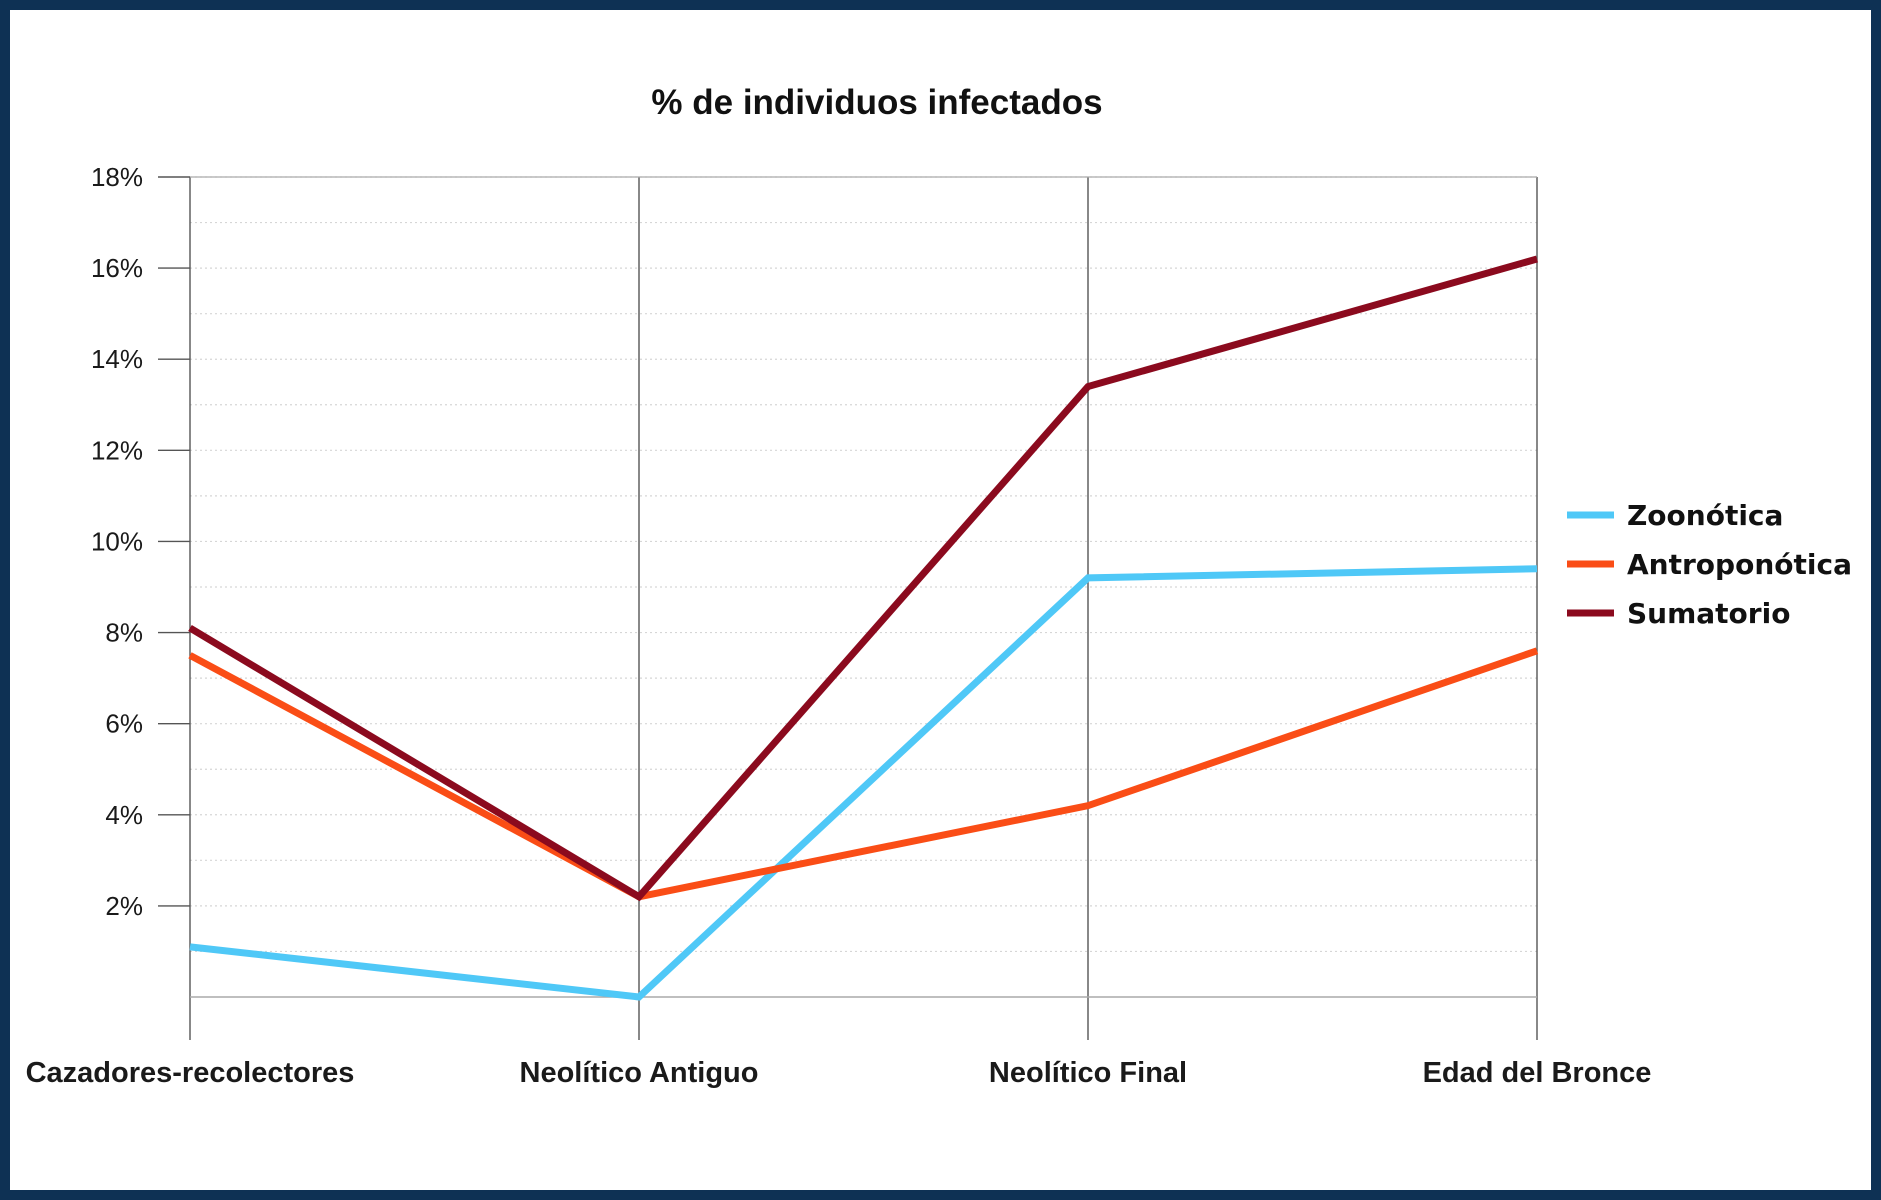 The image size is (1881, 1200). Describe the element at coordinates (639, 1073) in the screenshot. I see `x-tick-label: Neolítico Antiguo` at that location.